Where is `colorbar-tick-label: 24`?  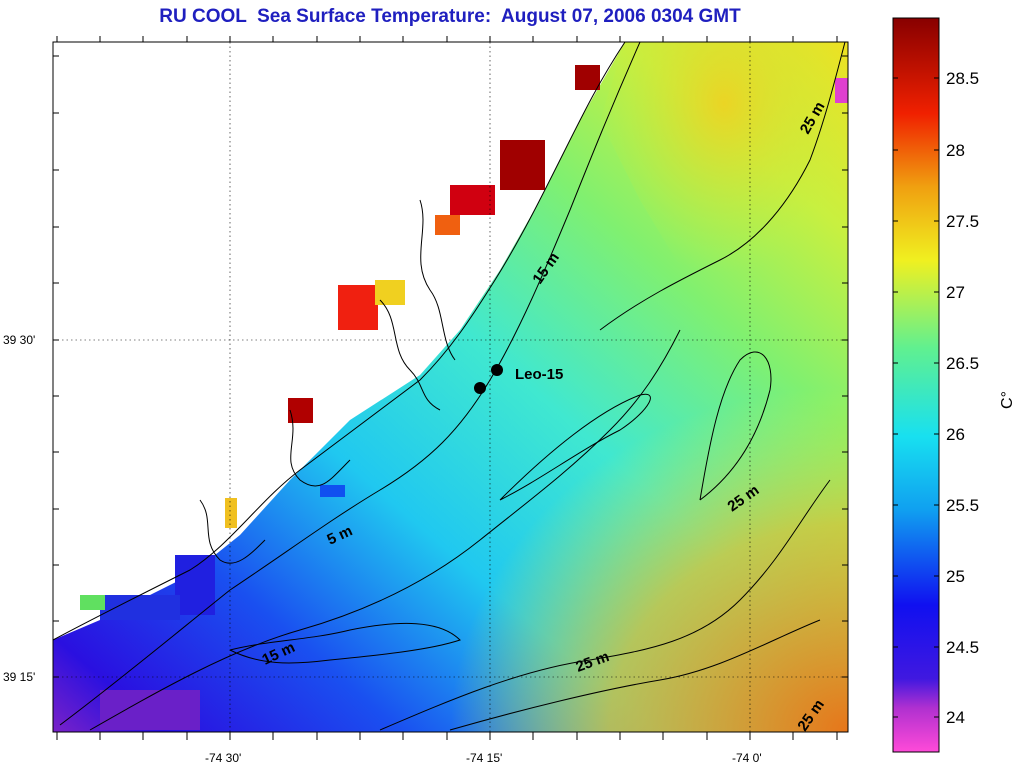 colorbar-tick-label: 24 is located at coordinates (955, 717).